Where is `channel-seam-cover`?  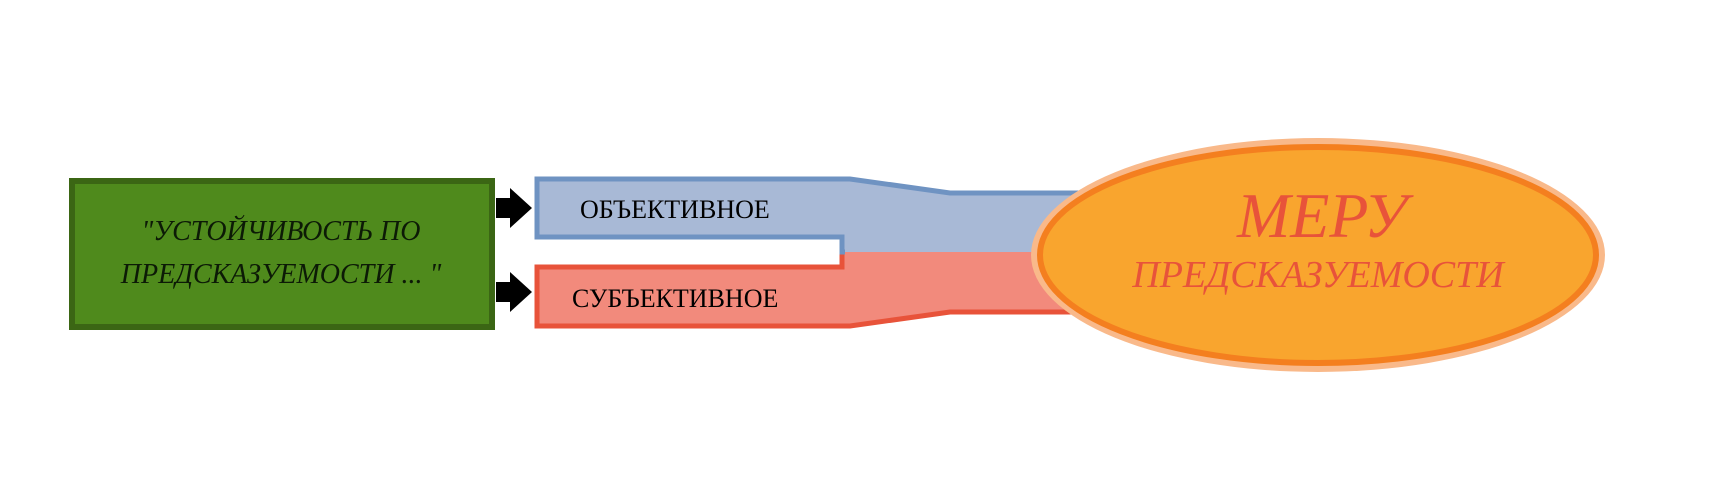 channel-seam-cover is located at coordinates (970, 249).